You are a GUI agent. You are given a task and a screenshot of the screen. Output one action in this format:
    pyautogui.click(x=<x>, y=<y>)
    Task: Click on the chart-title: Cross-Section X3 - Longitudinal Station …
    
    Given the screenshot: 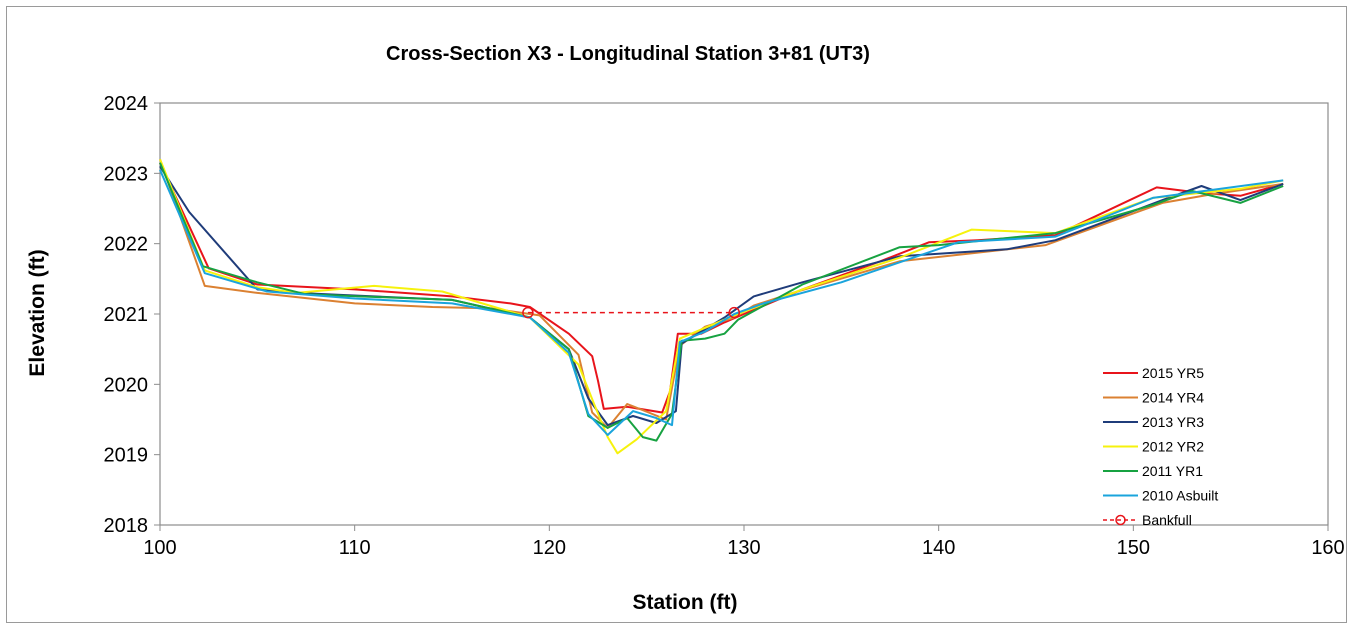 What is the action you would take?
    pyautogui.click(x=628, y=54)
    